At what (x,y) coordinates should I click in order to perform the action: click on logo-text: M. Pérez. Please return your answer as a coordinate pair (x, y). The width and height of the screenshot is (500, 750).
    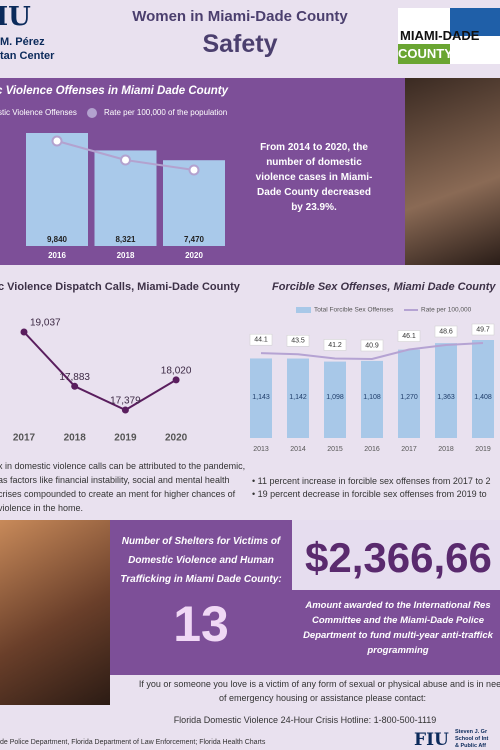
    Looking at the image, I should click on (22, 42).